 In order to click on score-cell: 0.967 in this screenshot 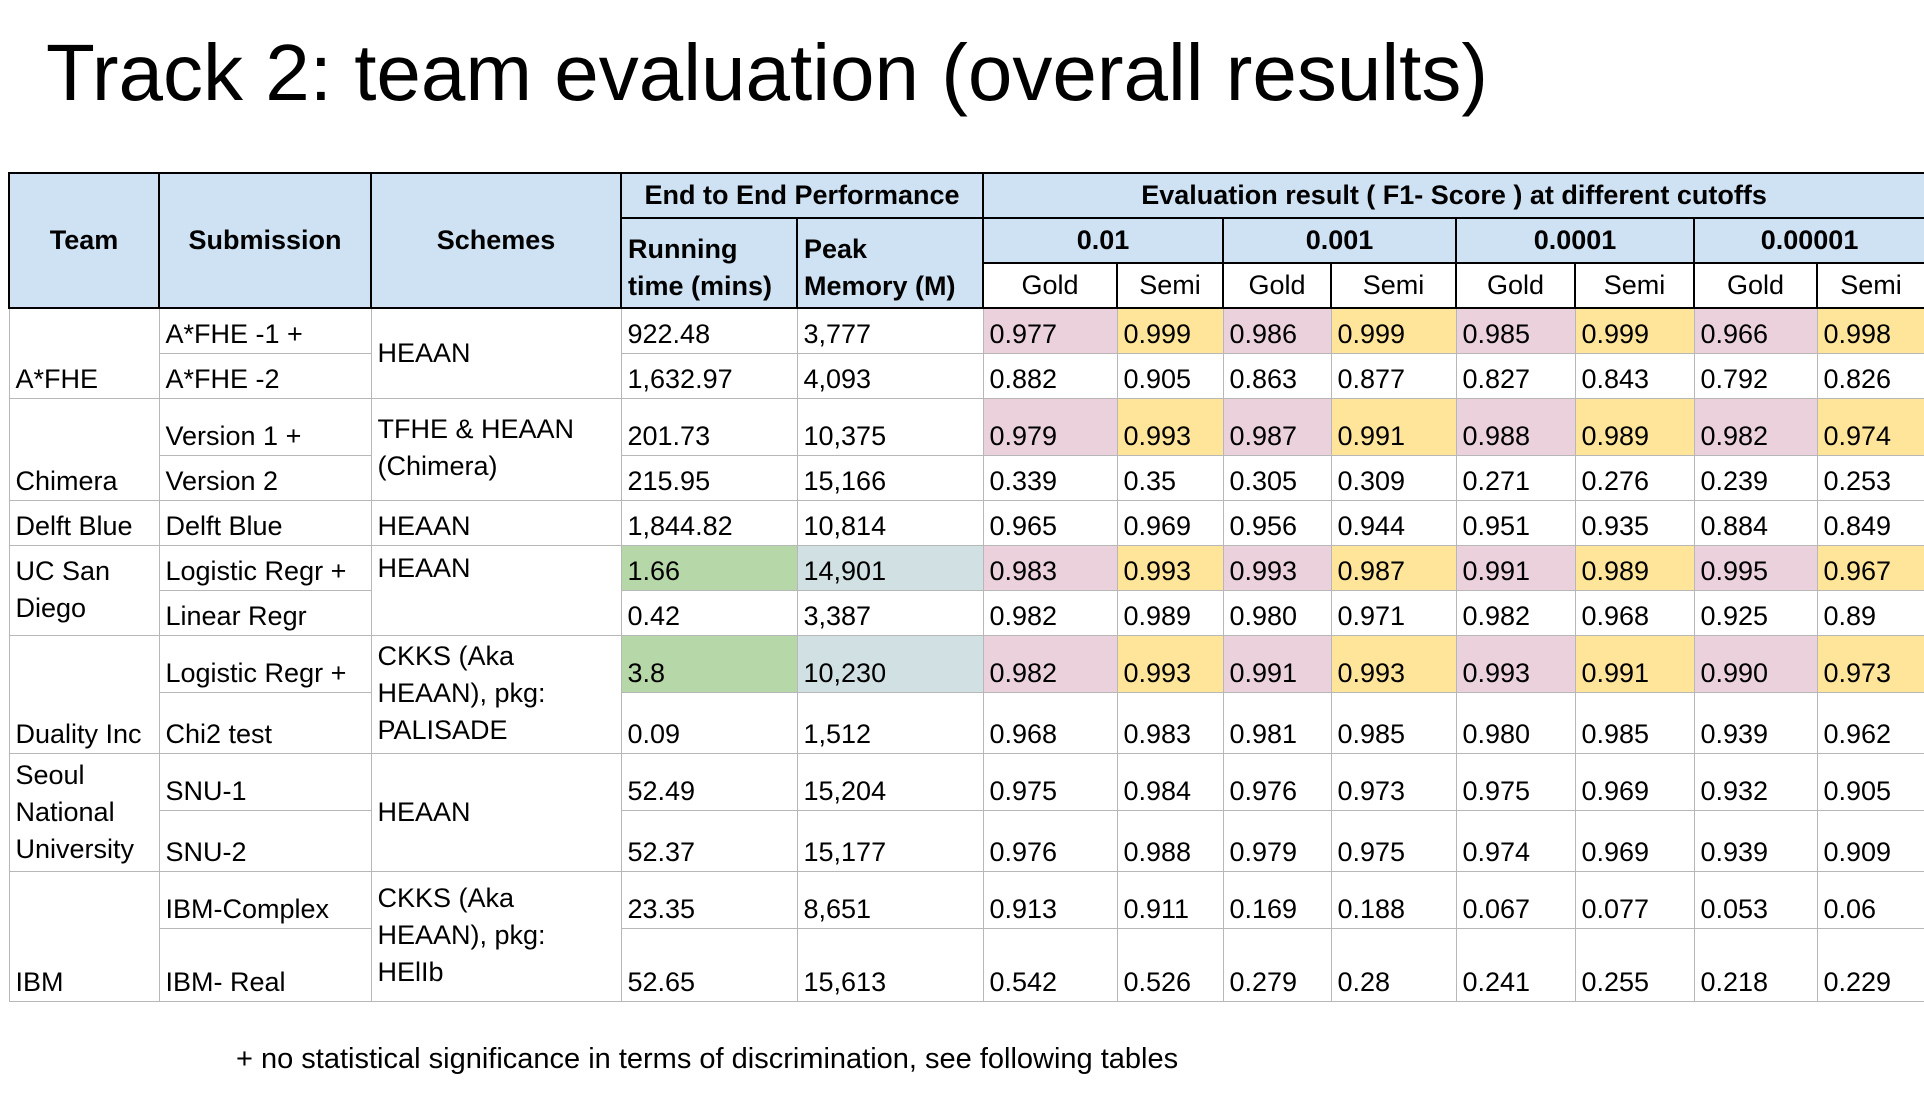, I will do `click(1870, 567)`.